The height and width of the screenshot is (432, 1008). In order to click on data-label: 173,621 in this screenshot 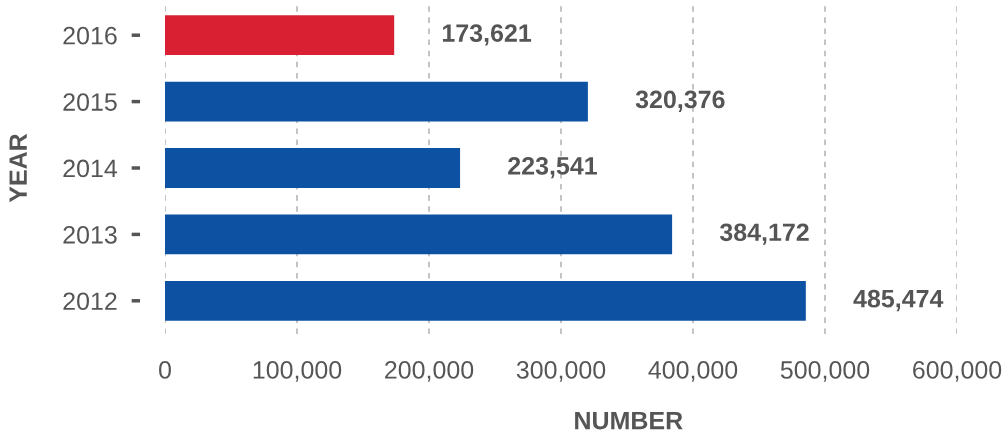, I will do `click(487, 35)`.